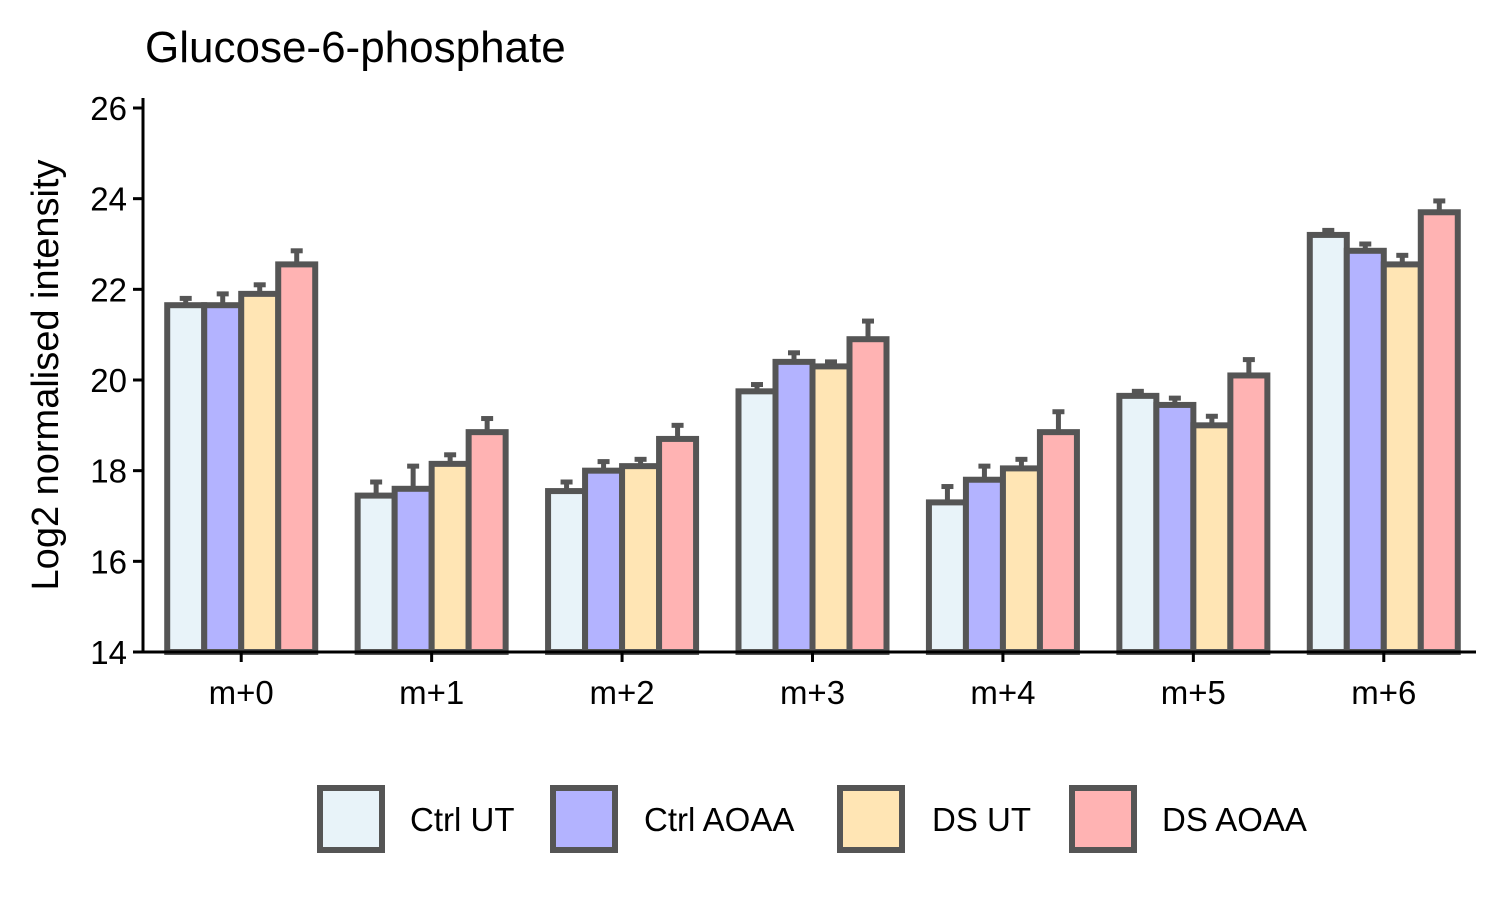 The width and height of the screenshot is (1500, 900). What do you see at coordinates (462, 819) in the screenshot?
I see `legend-label: Ctrl UT` at bounding box center [462, 819].